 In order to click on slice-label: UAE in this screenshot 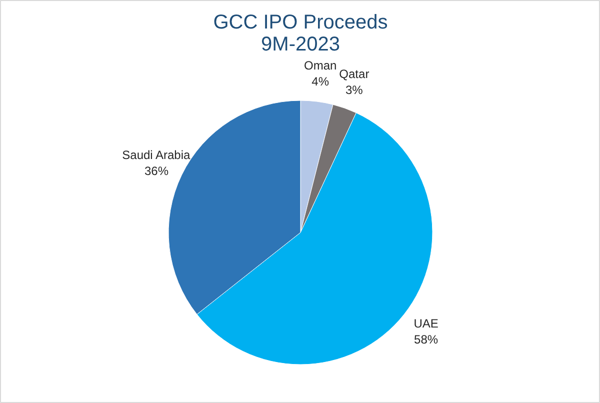, I will do `click(426, 323)`.